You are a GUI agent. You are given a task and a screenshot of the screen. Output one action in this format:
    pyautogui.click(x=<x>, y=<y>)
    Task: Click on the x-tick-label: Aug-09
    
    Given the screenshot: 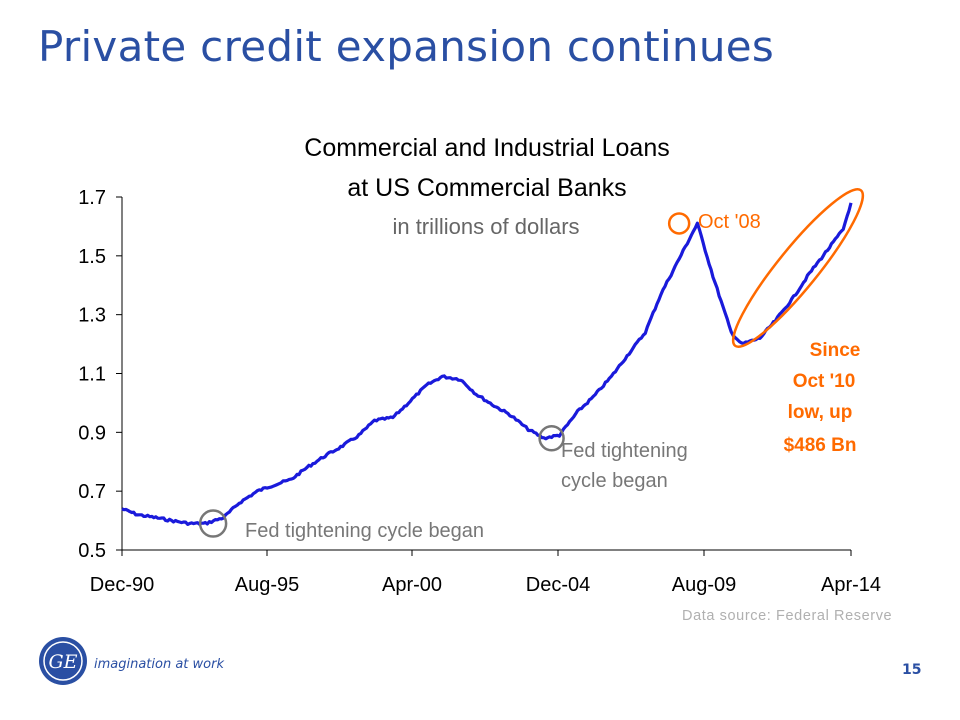 What is the action you would take?
    pyautogui.click(x=704, y=585)
    